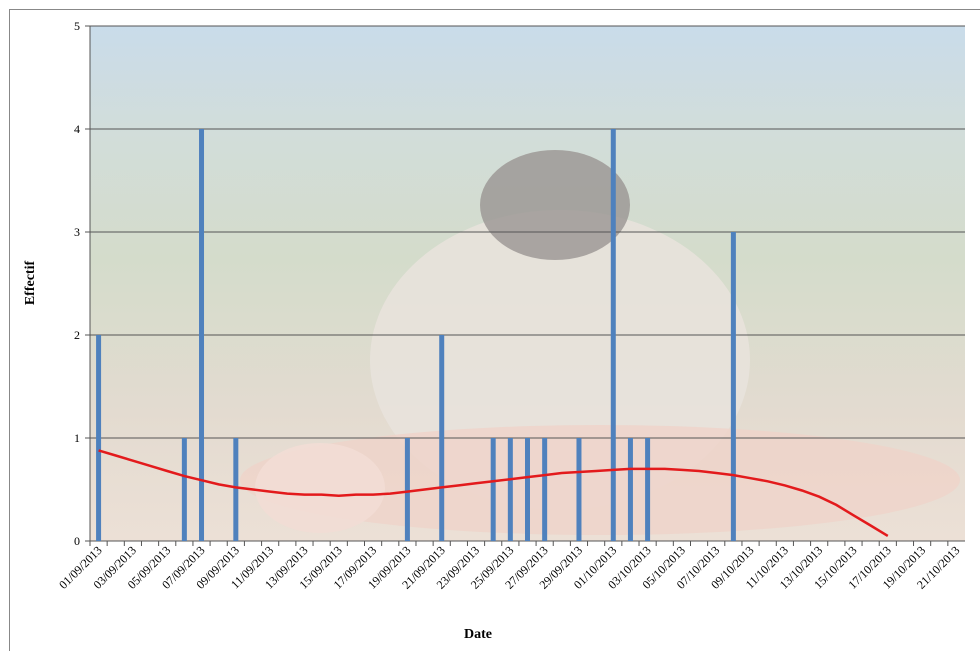 This screenshot has height=656, width=980. Describe the element at coordinates (478, 634) in the screenshot. I see `x-axis-title: Date` at that location.